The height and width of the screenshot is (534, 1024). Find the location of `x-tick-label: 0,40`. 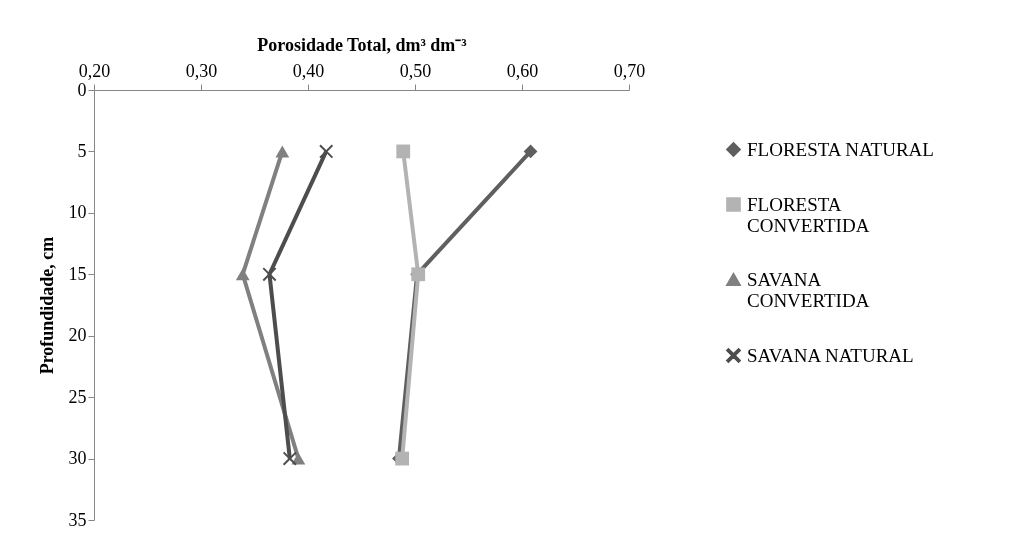

x-tick-label: 0,40 is located at coordinates (308, 70).